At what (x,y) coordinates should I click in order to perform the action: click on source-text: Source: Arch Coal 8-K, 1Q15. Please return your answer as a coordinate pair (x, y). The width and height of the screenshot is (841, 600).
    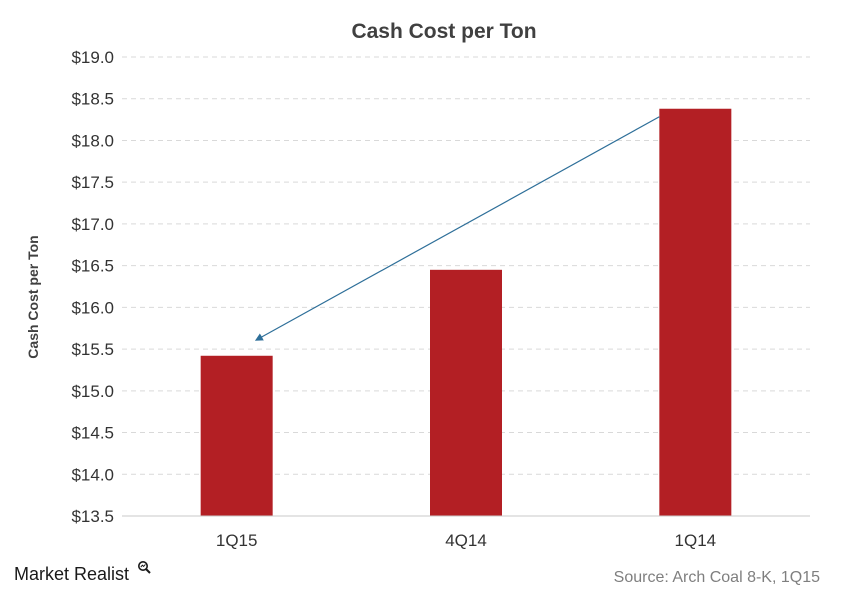
    Looking at the image, I should click on (717, 577).